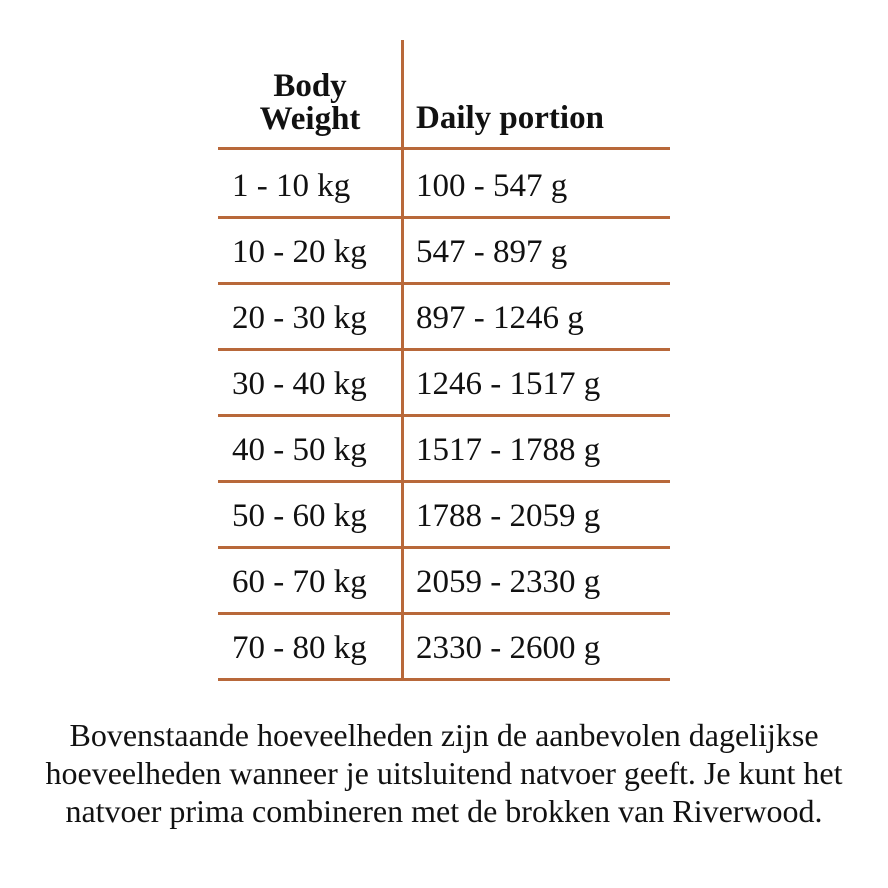 This screenshot has width=888, height=888. I want to click on header-rule, so click(444, 148).